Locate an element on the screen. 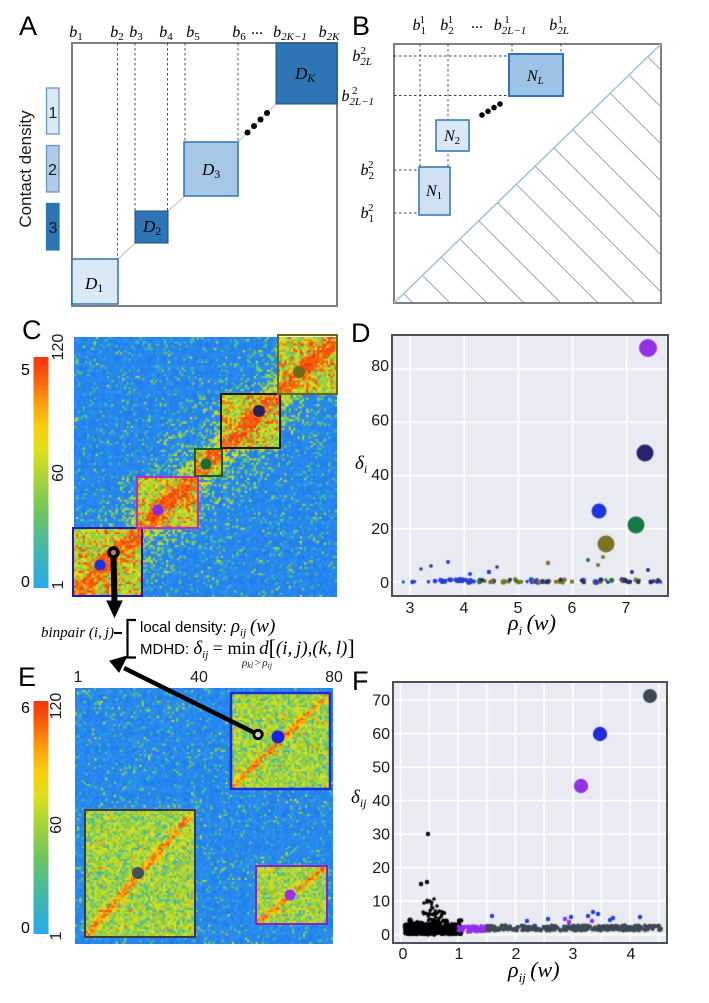 The image size is (709, 1003). svg-text: E is located at coordinates (27, 677).